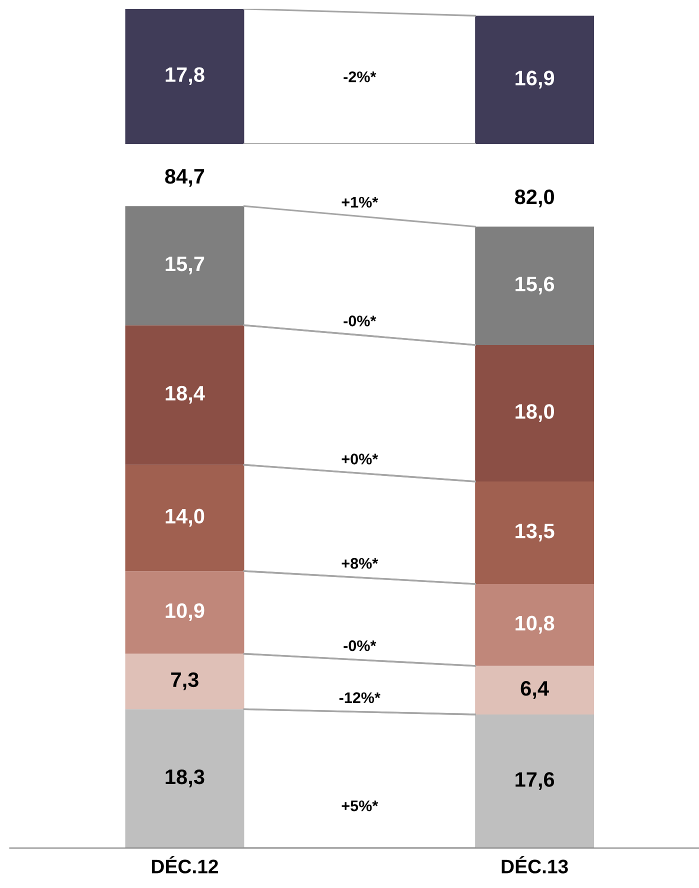  Describe the element at coordinates (535, 533) in the screenshot. I see `data-label: 13,5` at that location.